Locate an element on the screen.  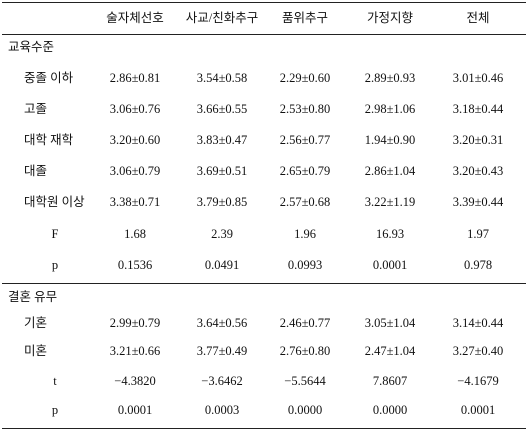
row-label: 기혼 is located at coordinates (36, 323).